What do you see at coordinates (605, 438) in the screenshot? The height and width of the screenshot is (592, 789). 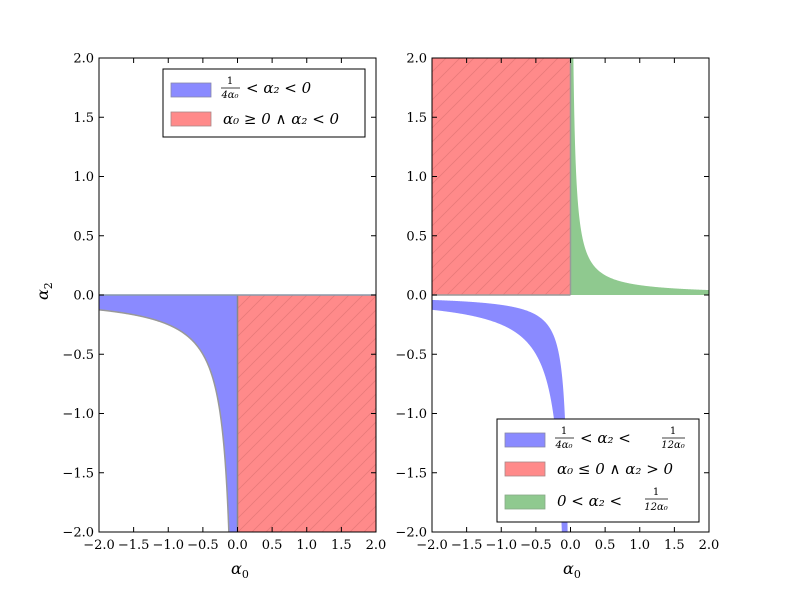 I see `svg-text: < α₂ <` at bounding box center [605, 438].